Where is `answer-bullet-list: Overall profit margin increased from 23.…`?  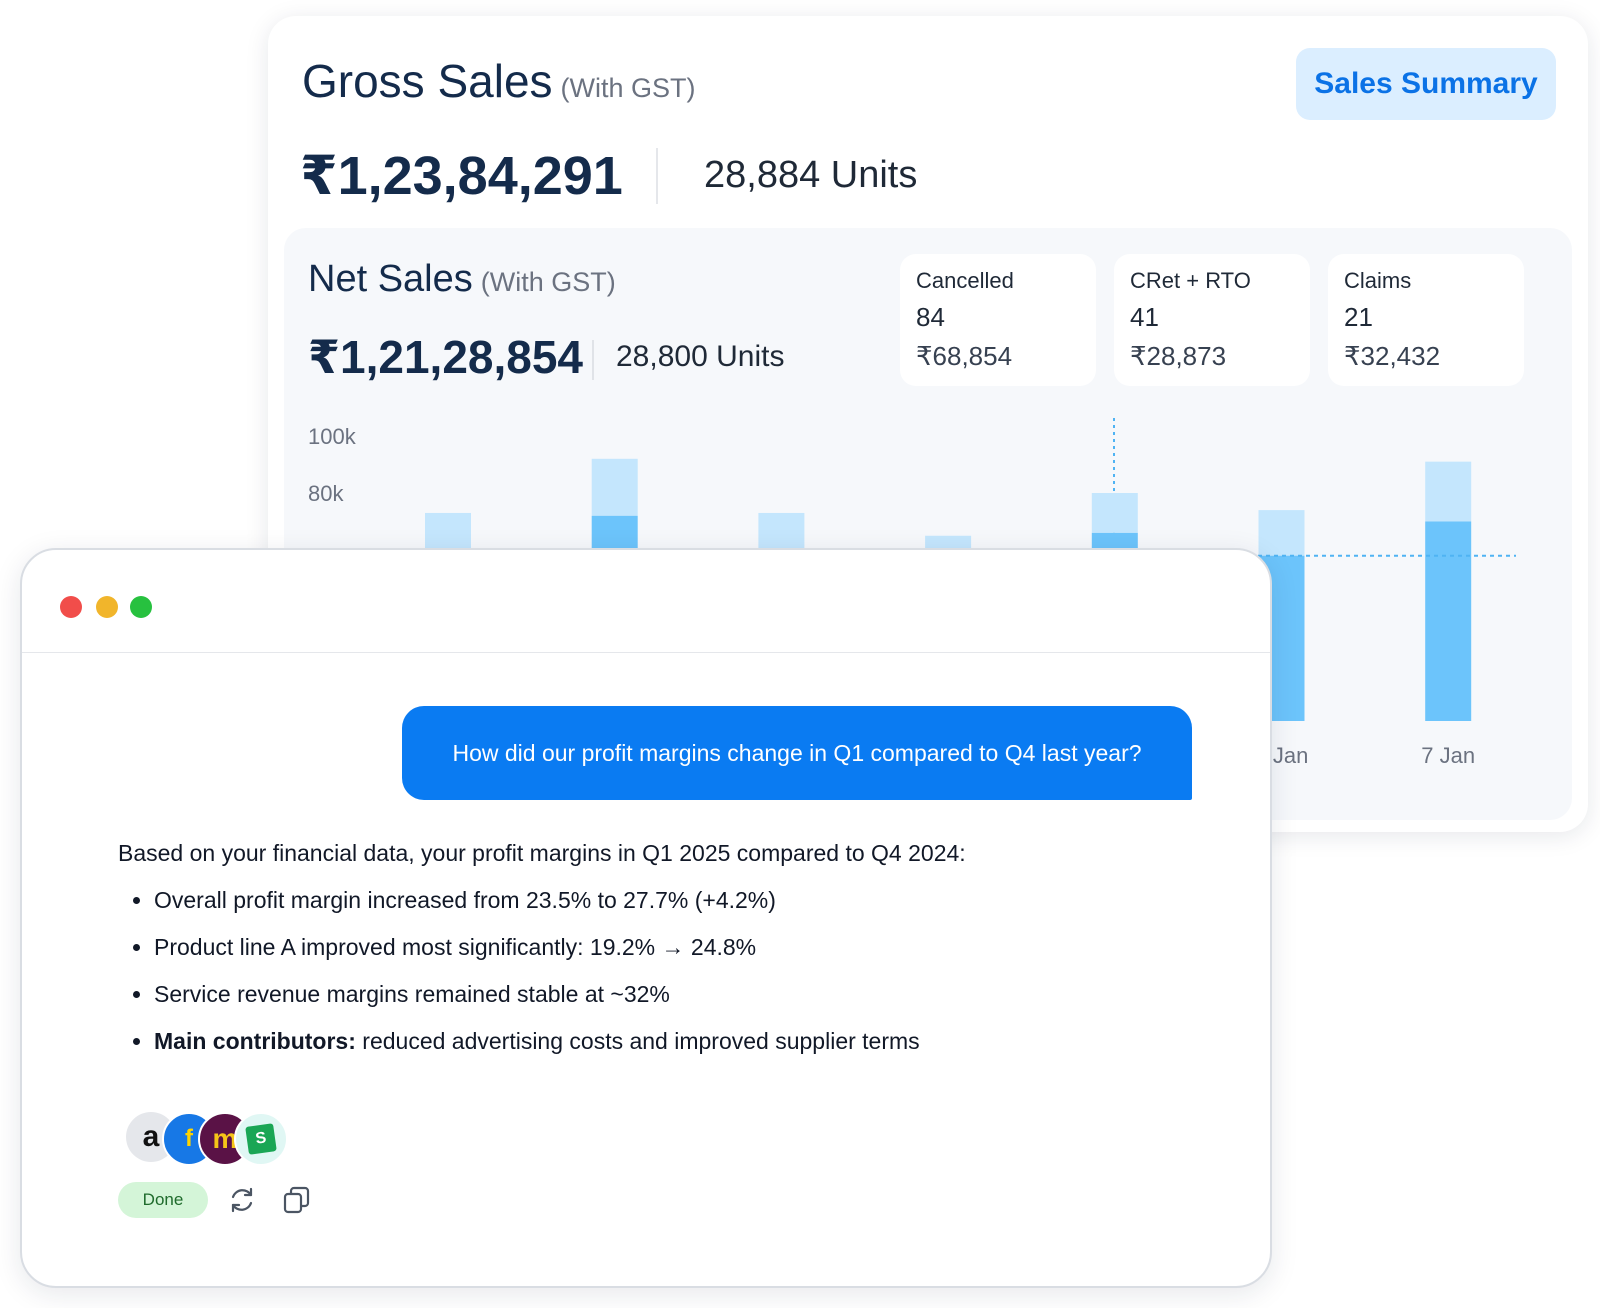
answer-bullet-list: Overall profit margin increased from 23.… is located at coordinates (658, 970).